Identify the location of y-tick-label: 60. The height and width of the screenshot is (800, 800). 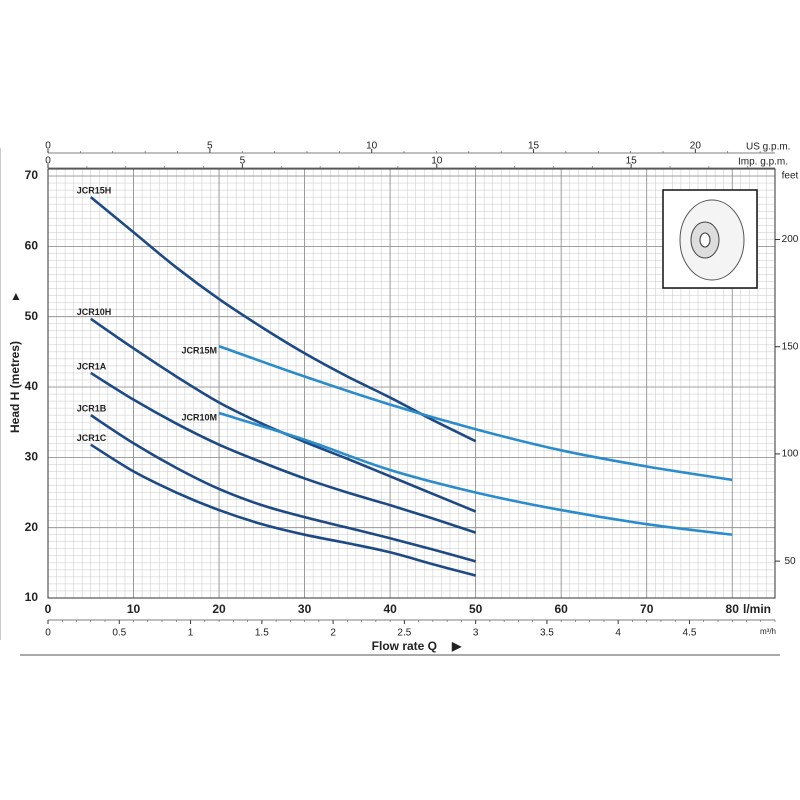
(32, 246).